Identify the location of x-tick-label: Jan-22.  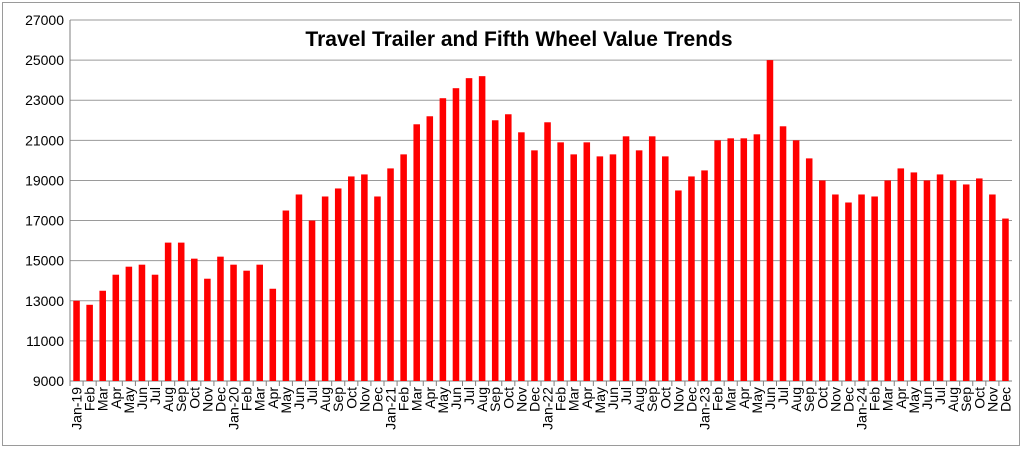
(548, 408).